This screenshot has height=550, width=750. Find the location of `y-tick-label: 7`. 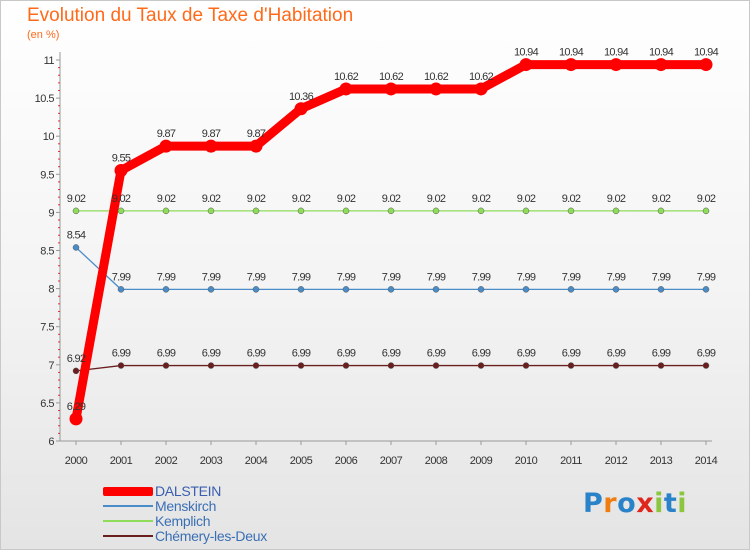

y-tick-label: 7 is located at coordinates (51, 366).